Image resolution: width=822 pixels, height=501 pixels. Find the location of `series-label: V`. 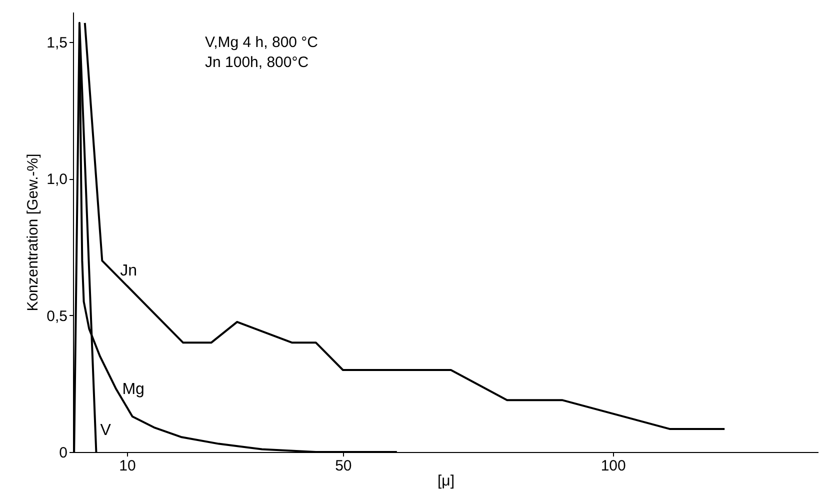

series-label: V is located at coordinates (106, 430).